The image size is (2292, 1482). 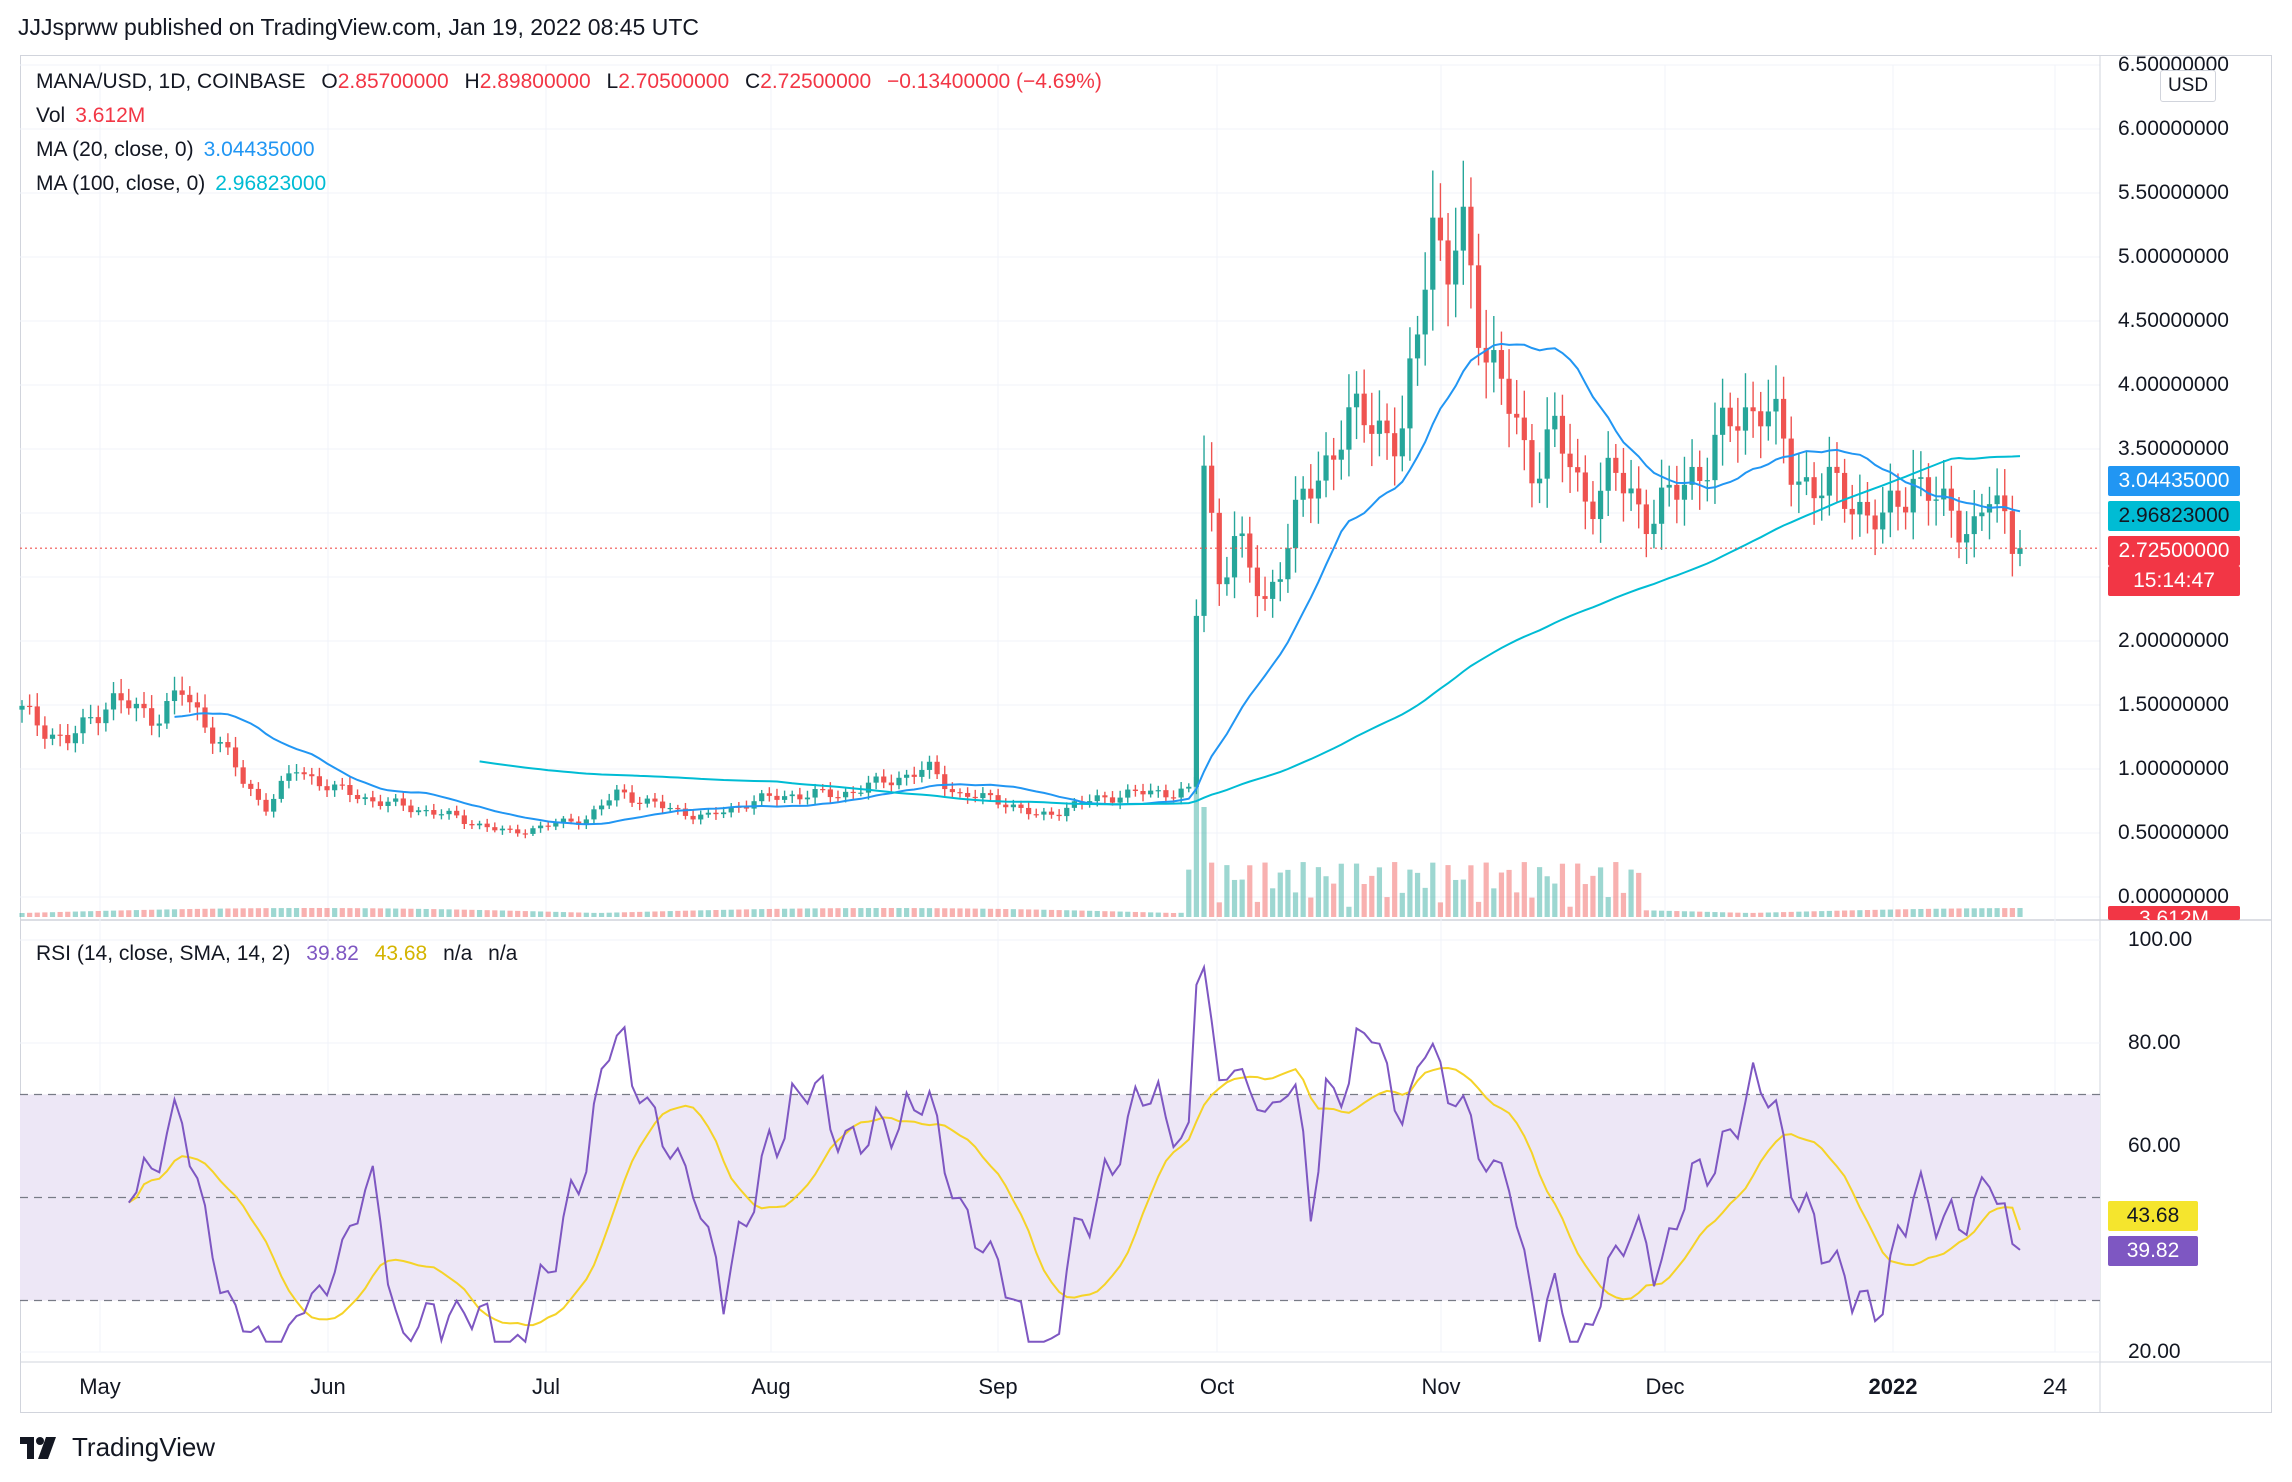 What do you see at coordinates (674, 81) in the screenshot?
I see `low-value: 2.70500000` at bounding box center [674, 81].